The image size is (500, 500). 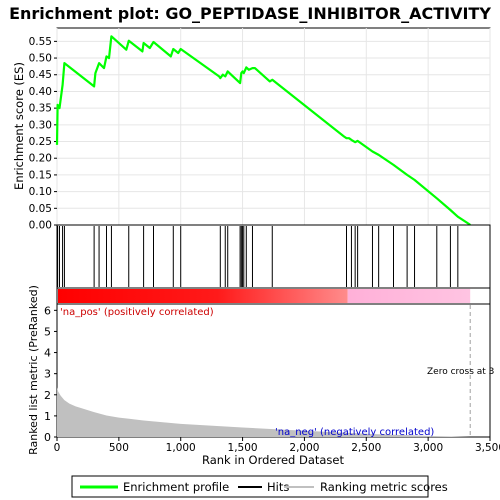 What do you see at coordinates (40, 59) in the screenshot?
I see `es-y-tick-label: 0.50` at bounding box center [40, 59].